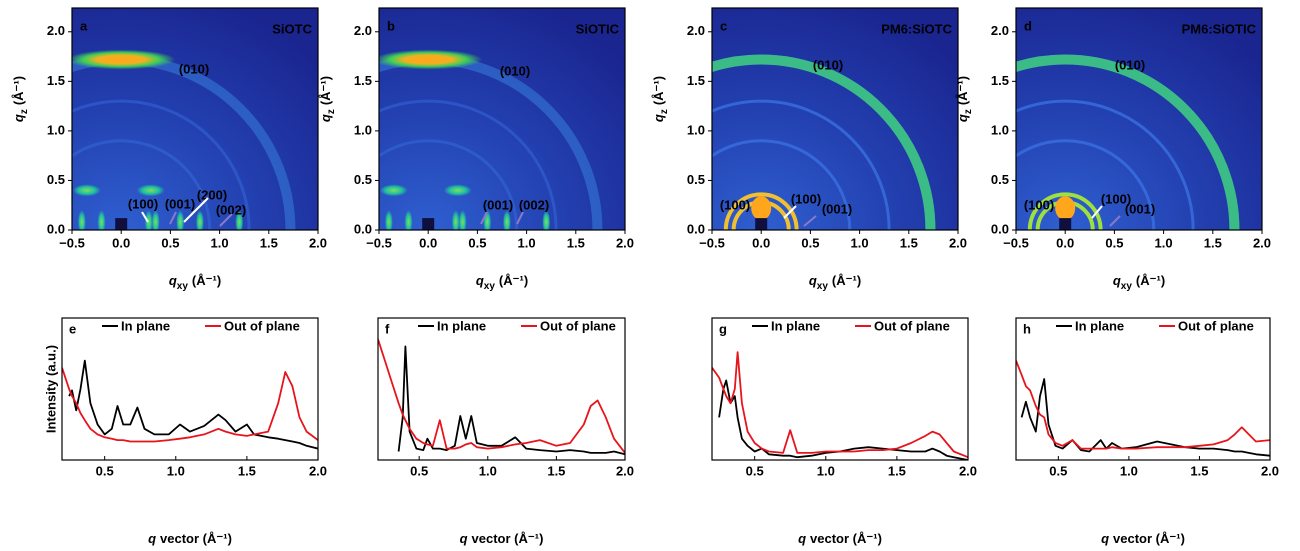 The height and width of the screenshot is (551, 1300). What do you see at coordinates (696, 179) in the screenshot?
I see `y-tick-label: 0.5` at bounding box center [696, 179].